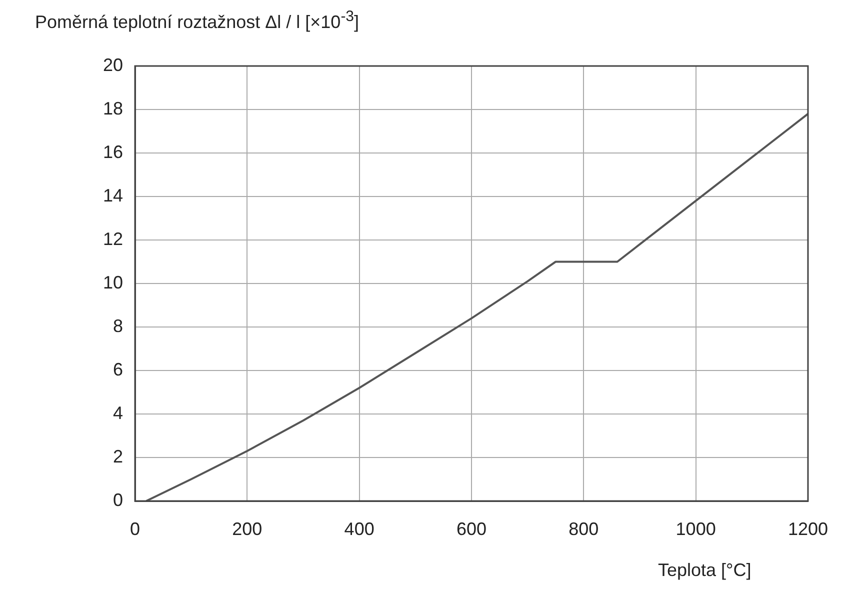 The image size is (846, 589). I want to click on x-tick-label: 600, so click(471, 528).